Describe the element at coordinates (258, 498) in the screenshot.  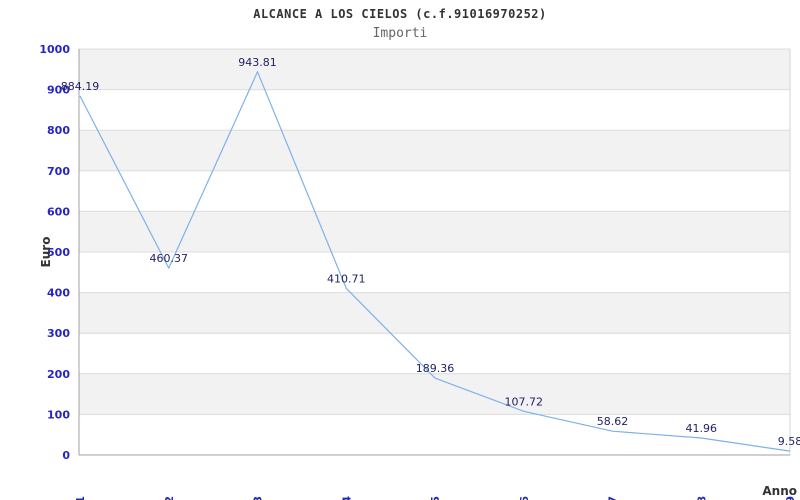
I see `x-tick-label: 2013` at that location.